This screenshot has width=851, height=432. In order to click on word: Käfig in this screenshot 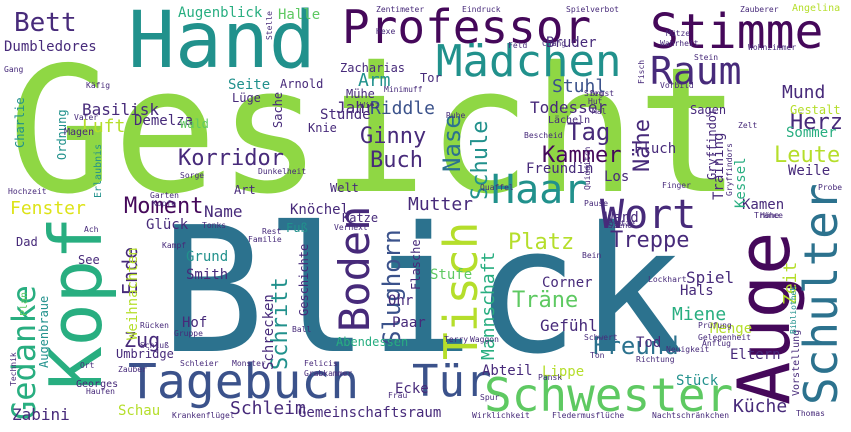, I will do `click(98, 85)`.